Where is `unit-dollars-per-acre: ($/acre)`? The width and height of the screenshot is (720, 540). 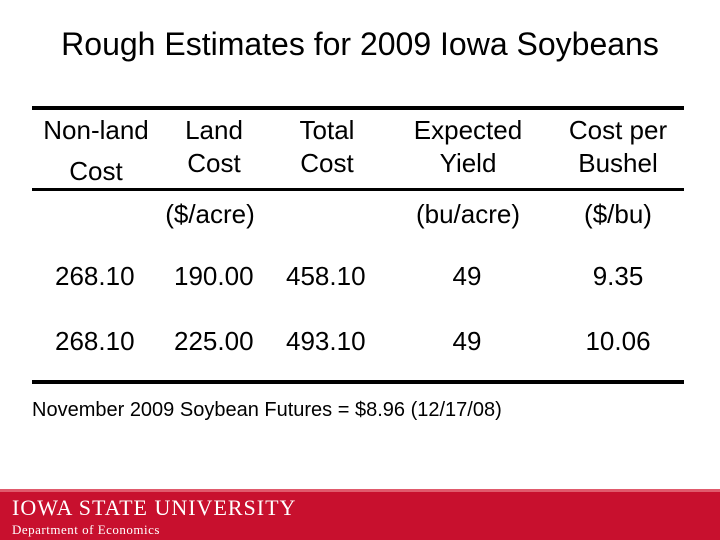
unit-dollars-per-acre: ($/acre) is located at coordinates (210, 214).